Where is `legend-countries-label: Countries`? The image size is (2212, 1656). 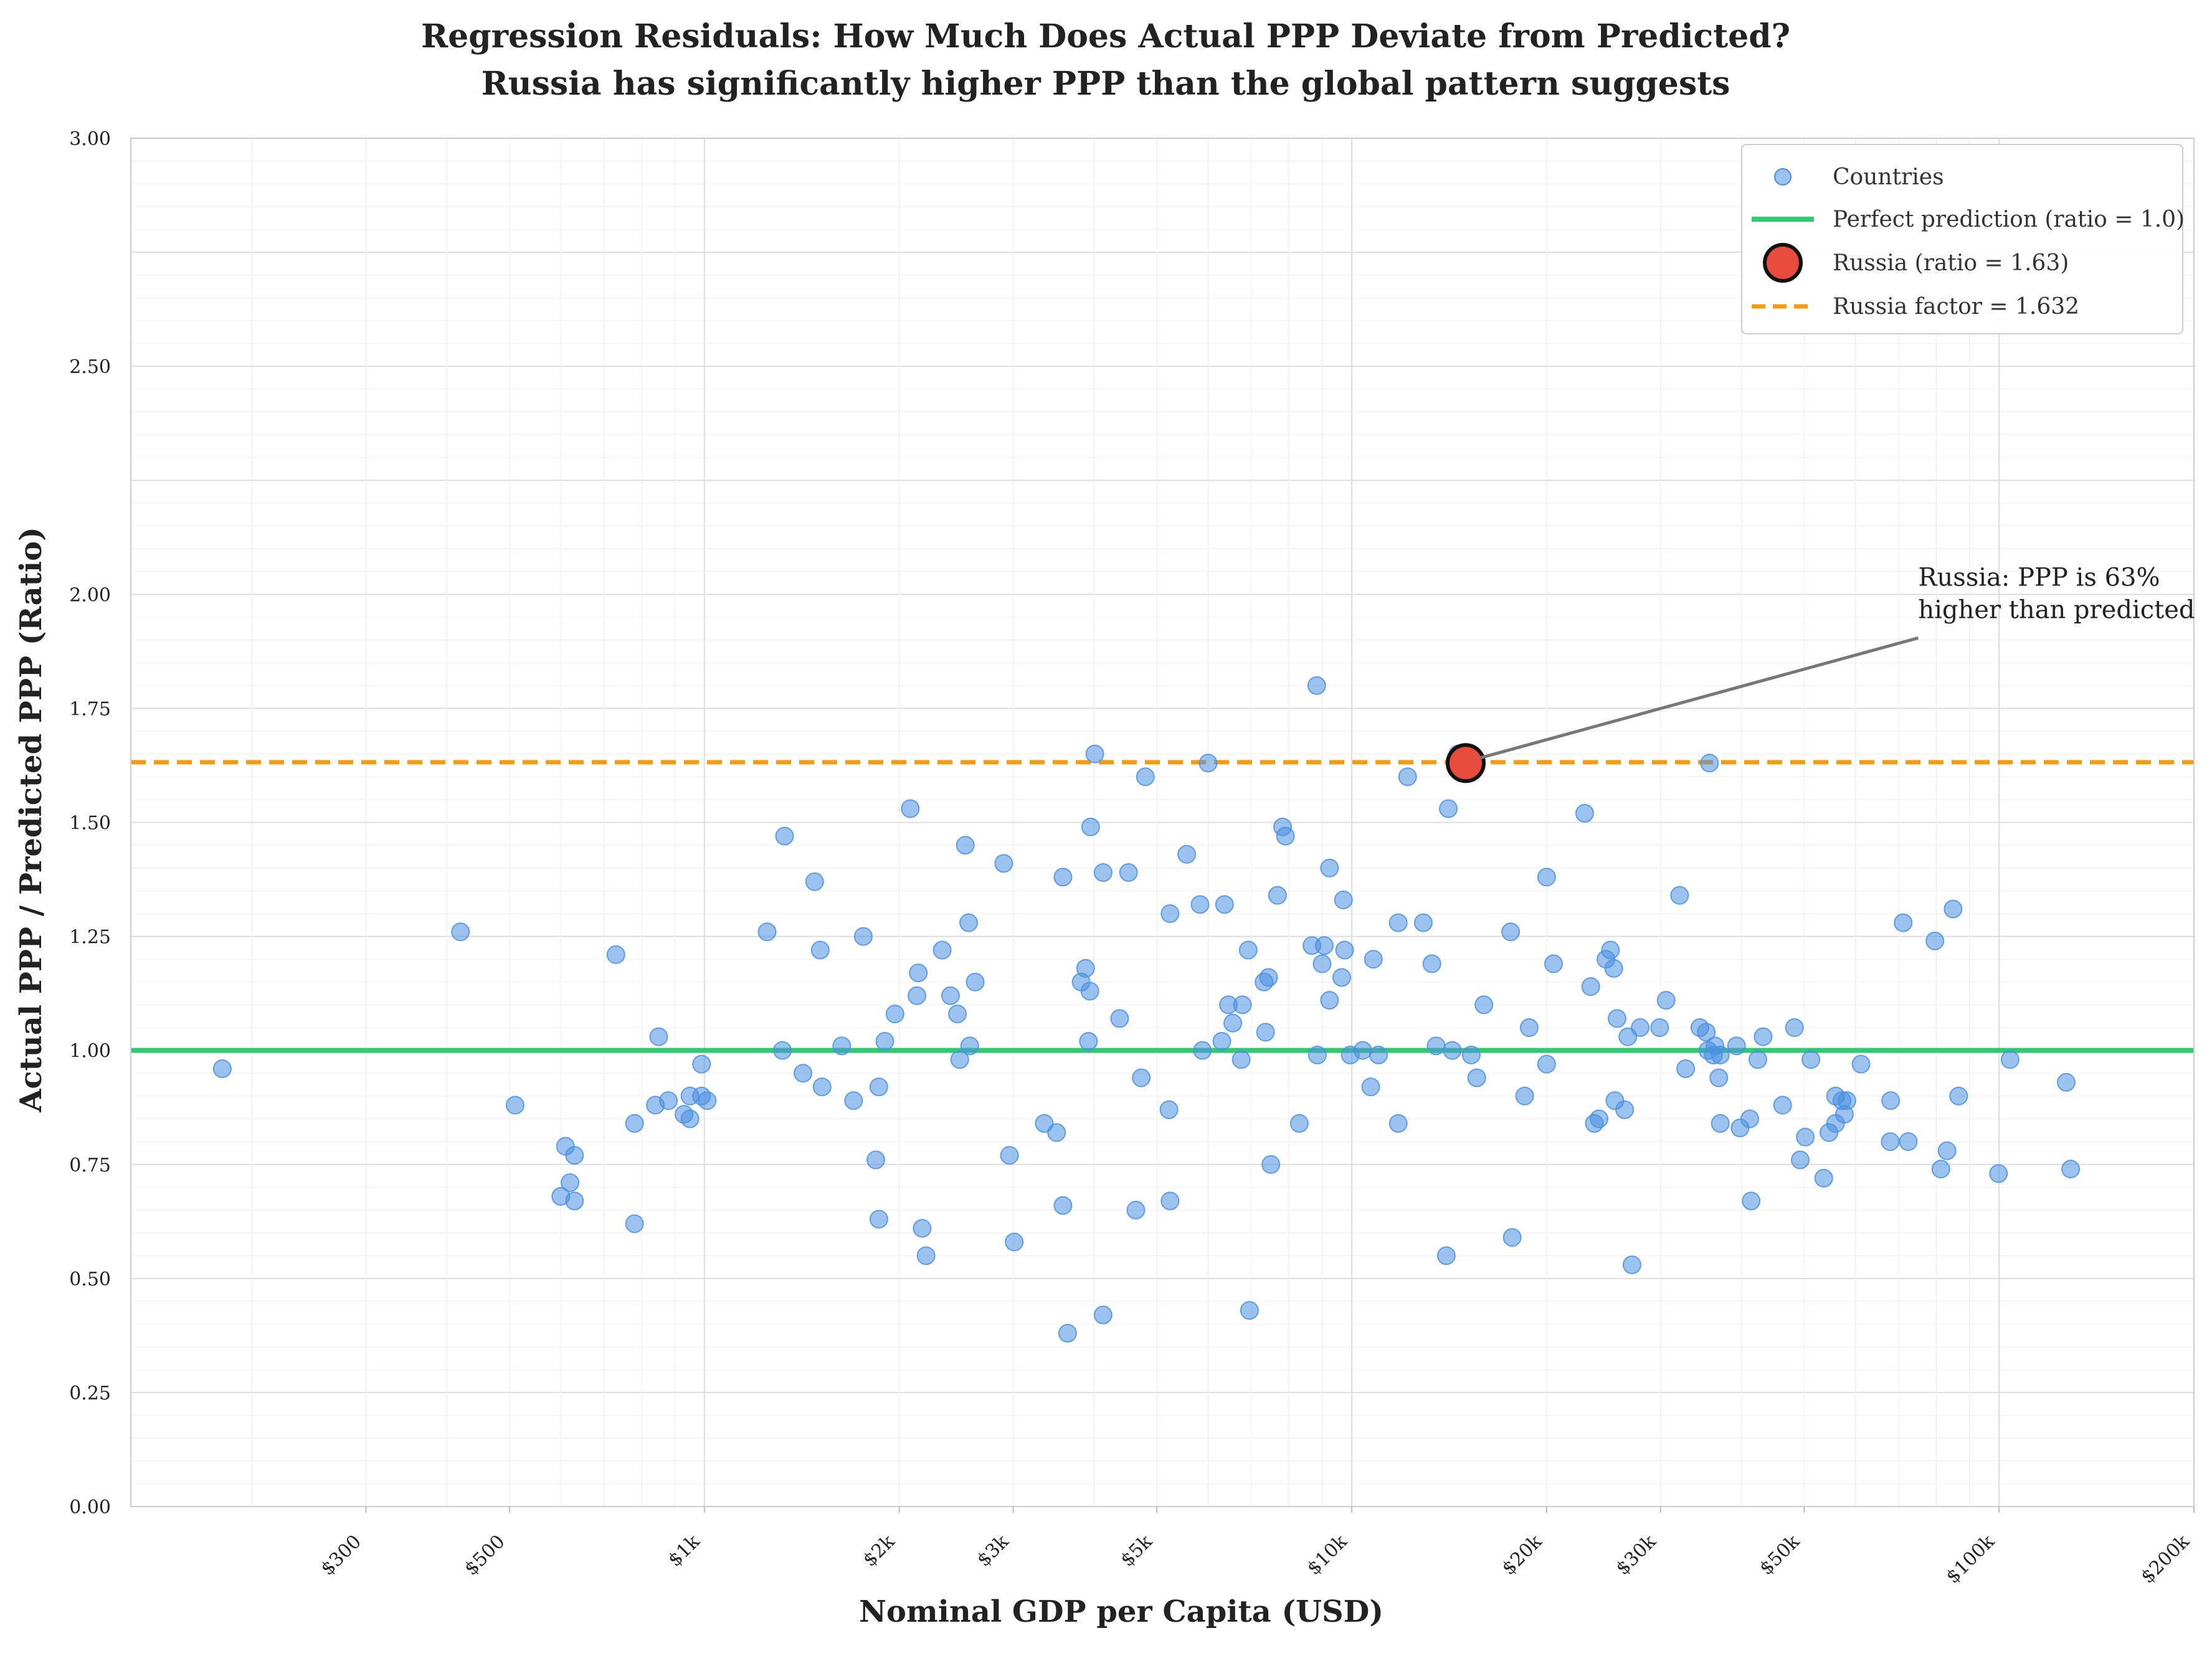 legend-countries-label: Countries is located at coordinates (1888, 177).